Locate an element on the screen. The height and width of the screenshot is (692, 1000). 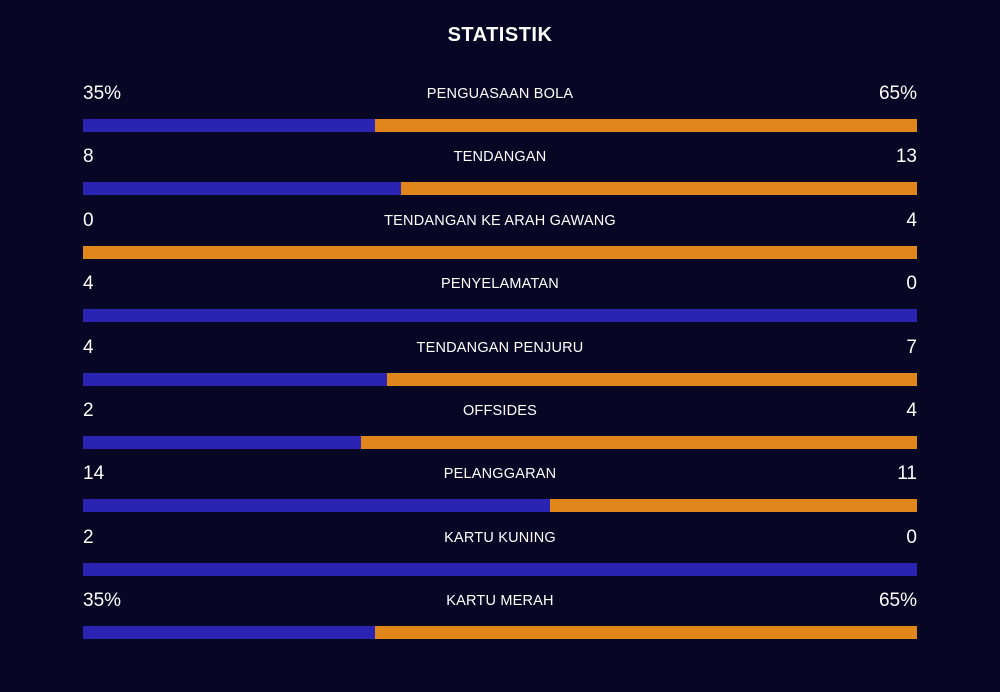
stat-home-value: 14 is located at coordinates (94, 474).